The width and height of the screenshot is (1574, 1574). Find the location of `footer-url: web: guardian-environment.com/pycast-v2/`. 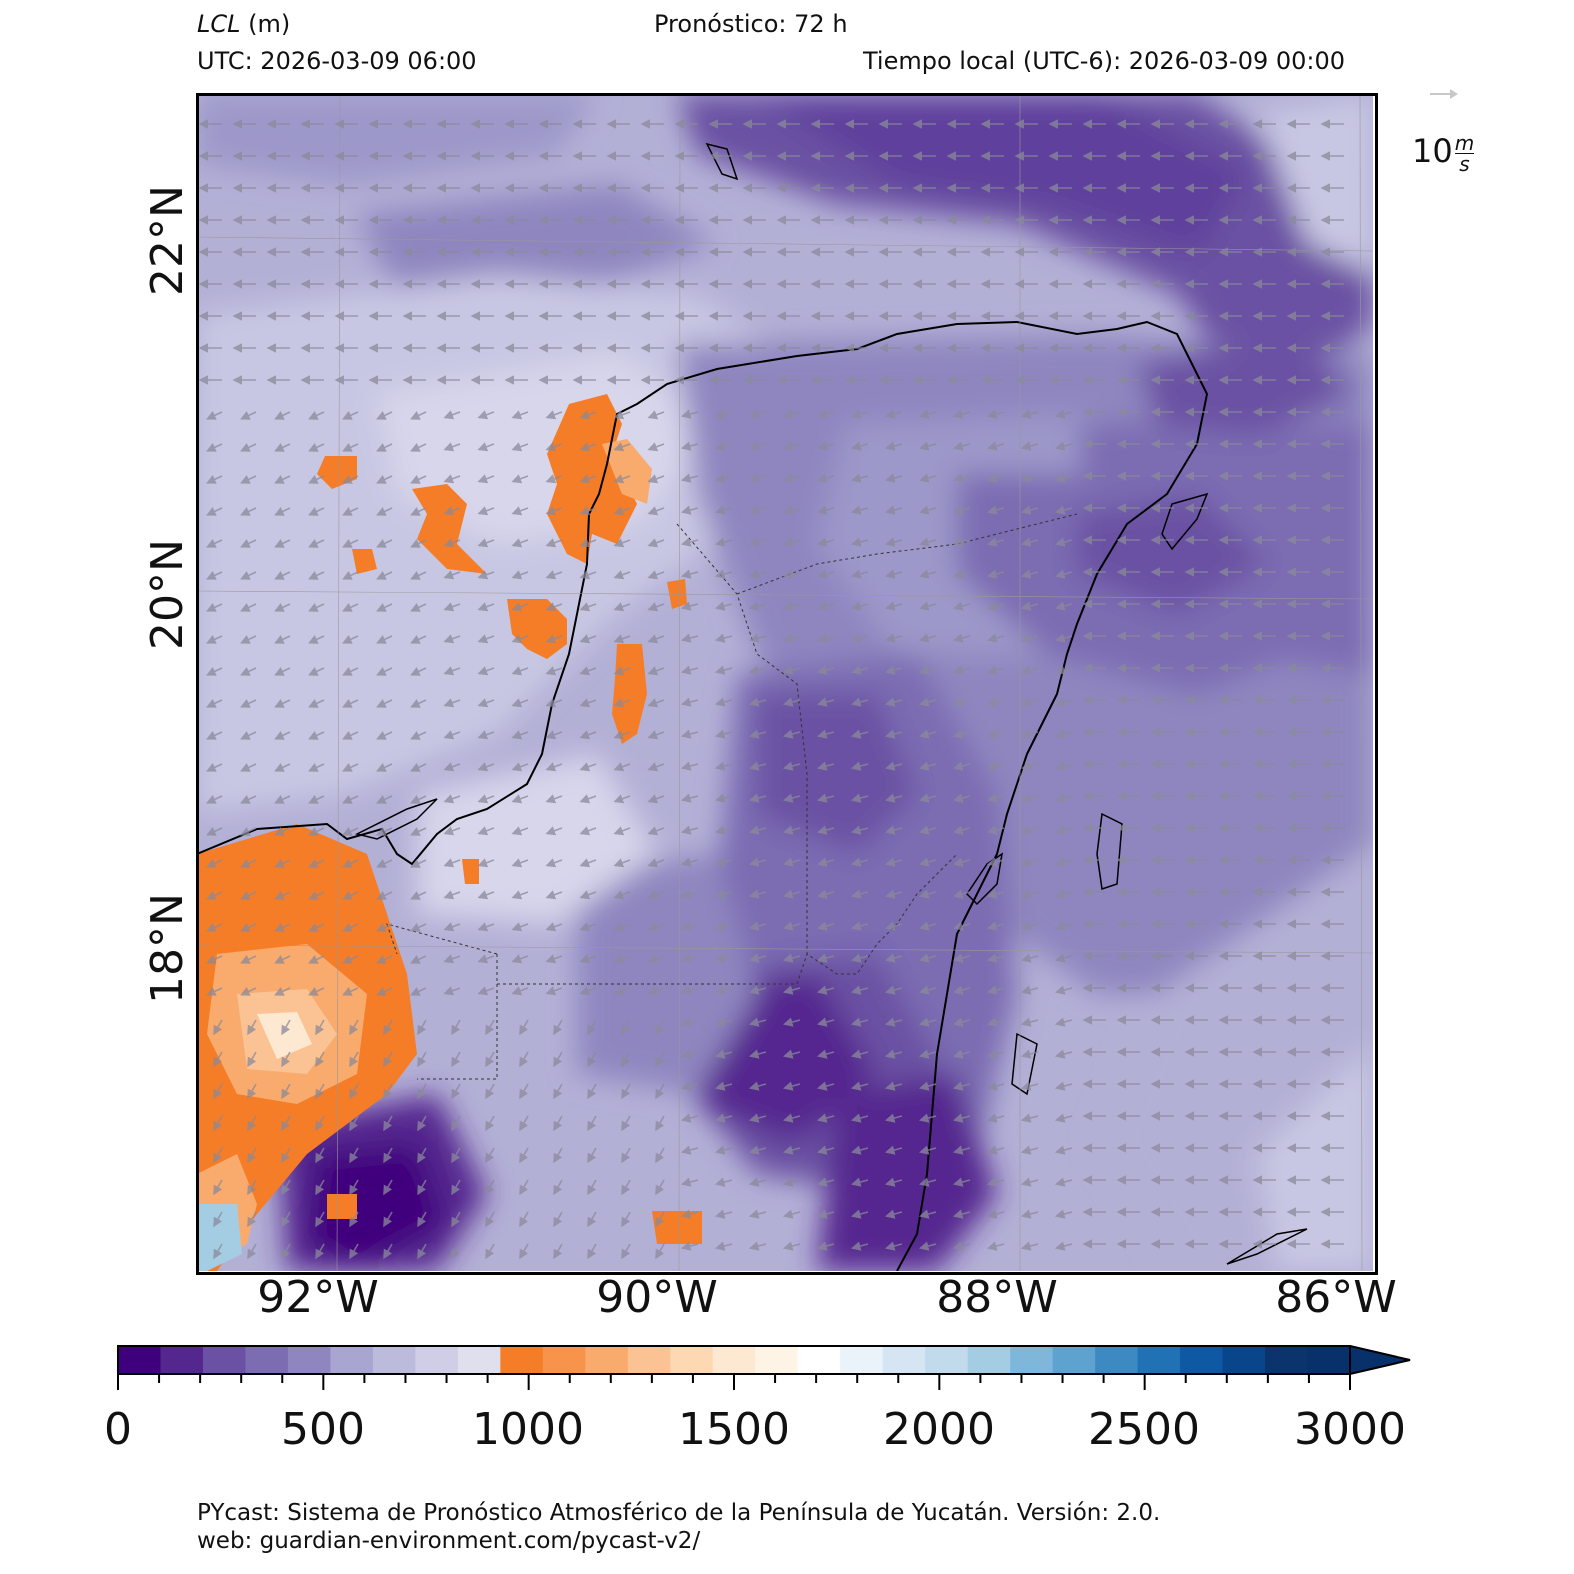

footer-url: web: guardian-environment.com/pycast-v2/ is located at coordinates (449, 1541).